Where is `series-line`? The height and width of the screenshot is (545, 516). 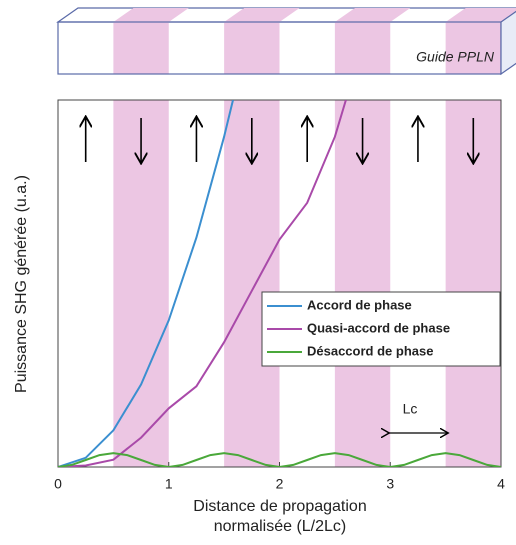 series-line is located at coordinates (279, 459).